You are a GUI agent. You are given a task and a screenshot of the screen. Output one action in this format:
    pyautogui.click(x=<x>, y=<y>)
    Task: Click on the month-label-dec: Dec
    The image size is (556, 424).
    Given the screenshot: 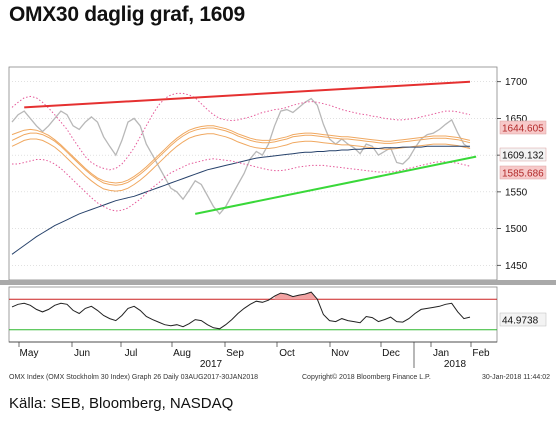 What is the action you would take?
    pyautogui.click(x=391, y=353)
    